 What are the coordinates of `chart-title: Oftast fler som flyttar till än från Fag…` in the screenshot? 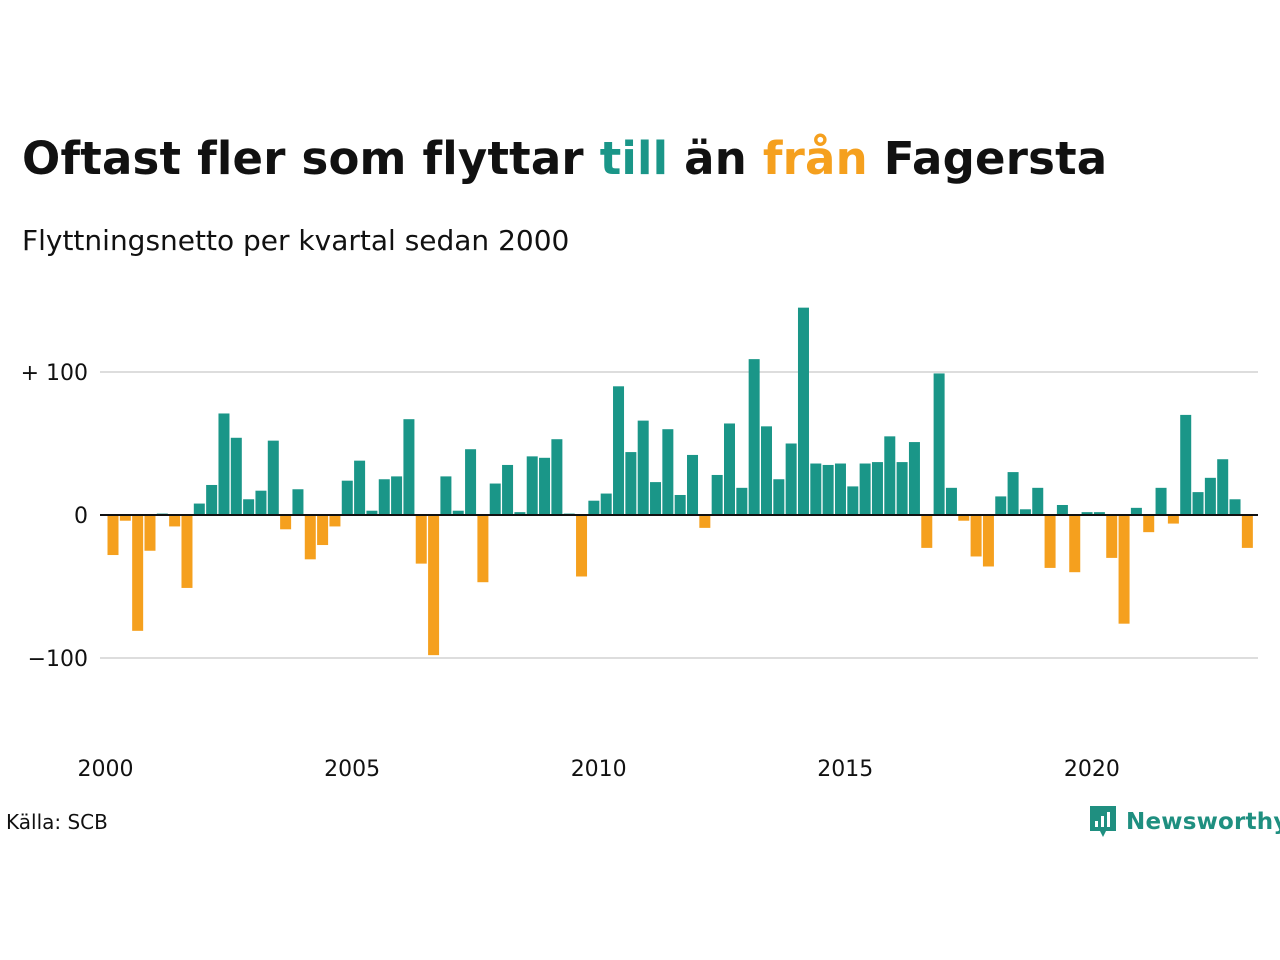 It's located at (564, 158).